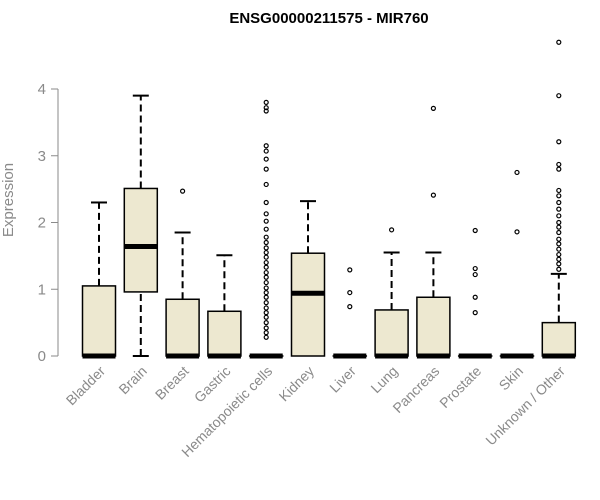 The width and height of the screenshot is (600, 500). Describe the element at coordinates (42, 156) in the screenshot. I see `y-tick-label: 3` at that location.